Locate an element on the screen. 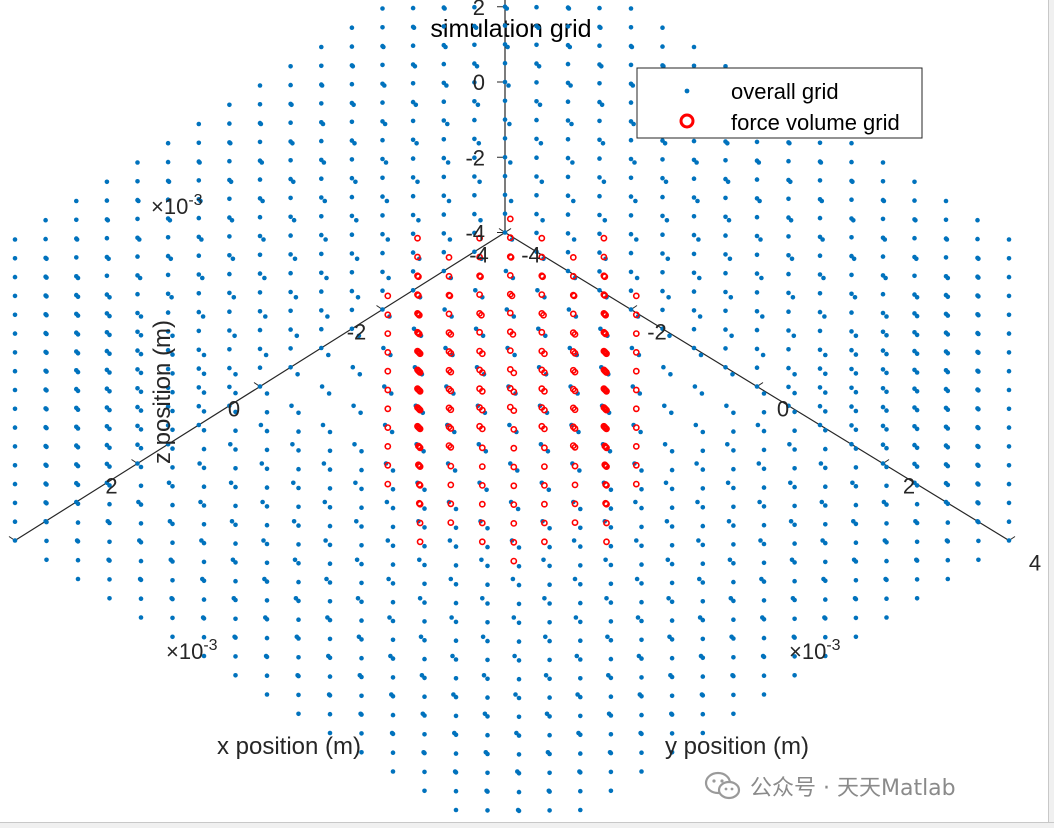 The height and width of the screenshot is (832, 1054). y-tick-label: 2 is located at coordinates (909, 486).